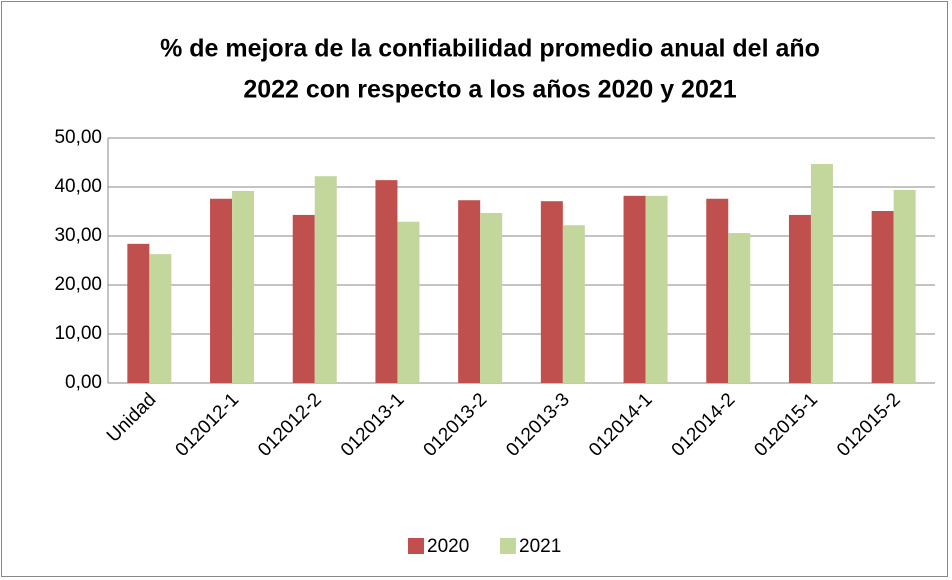  What do you see at coordinates (489, 90) in the screenshot?
I see `chart-title: 2022 con respecto a los años 2020 y 2021` at bounding box center [489, 90].